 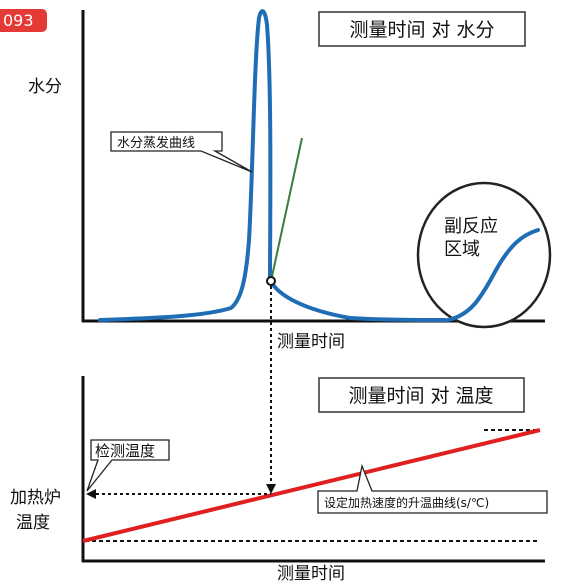 What do you see at coordinates (462, 249) in the screenshot?
I see `side-reaction-label-line2: 区域` at bounding box center [462, 249].